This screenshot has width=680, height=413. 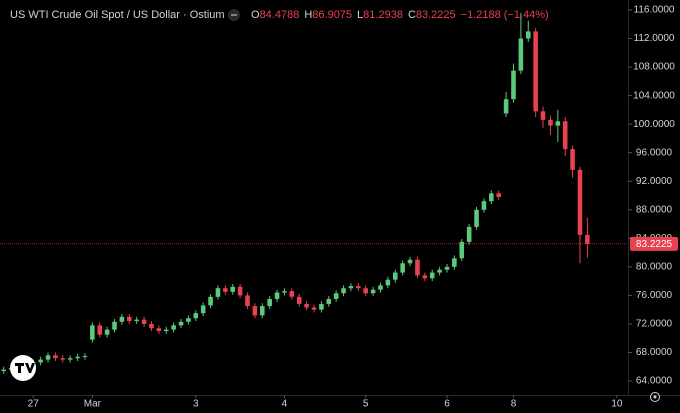 What do you see at coordinates (505, 15) in the screenshot?
I see `change-value: −1.2188 (−1.44%)` at bounding box center [505, 15].